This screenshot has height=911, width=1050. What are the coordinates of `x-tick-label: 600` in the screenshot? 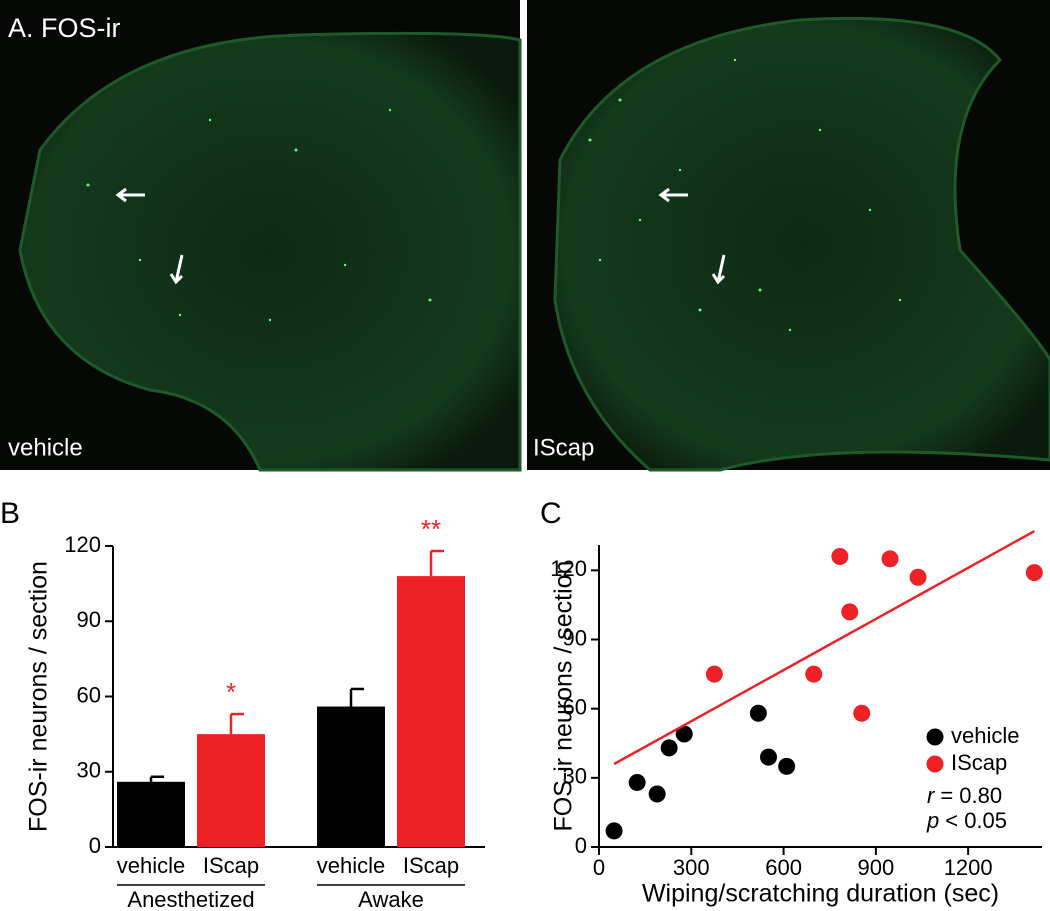 It's located at (783, 867).